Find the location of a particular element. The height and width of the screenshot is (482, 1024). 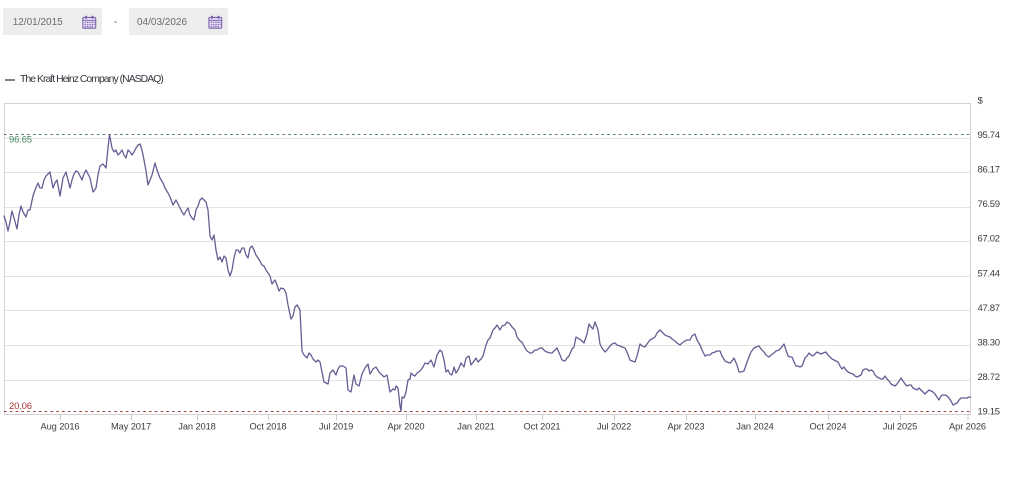

svg-text: 57.44 is located at coordinates (989, 273).